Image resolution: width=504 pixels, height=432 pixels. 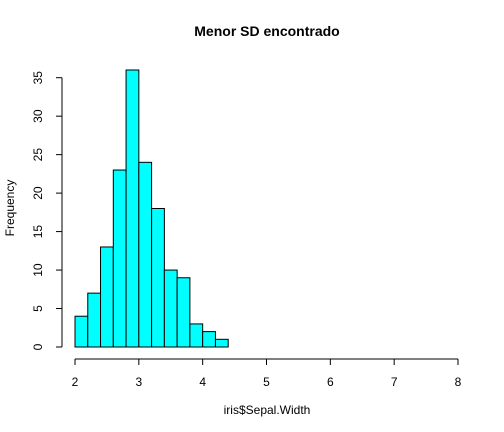 What do you see at coordinates (38, 116) in the screenshot?
I see `y-tick-label: 30` at bounding box center [38, 116].